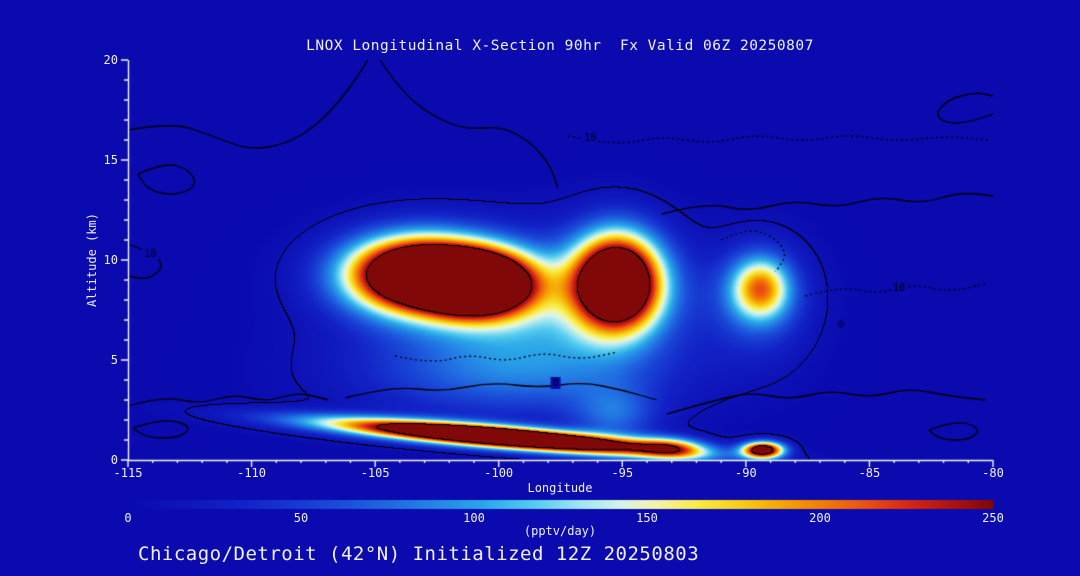 The width and height of the screenshot is (1080, 576). Describe the element at coordinates (110, 60) in the screenshot. I see `y-tick-label: 20` at that location.